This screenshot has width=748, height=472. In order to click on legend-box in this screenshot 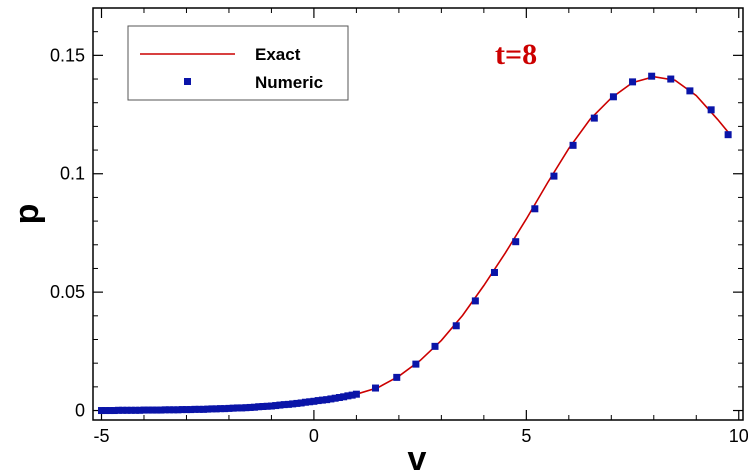, I will do `click(238, 63)`.